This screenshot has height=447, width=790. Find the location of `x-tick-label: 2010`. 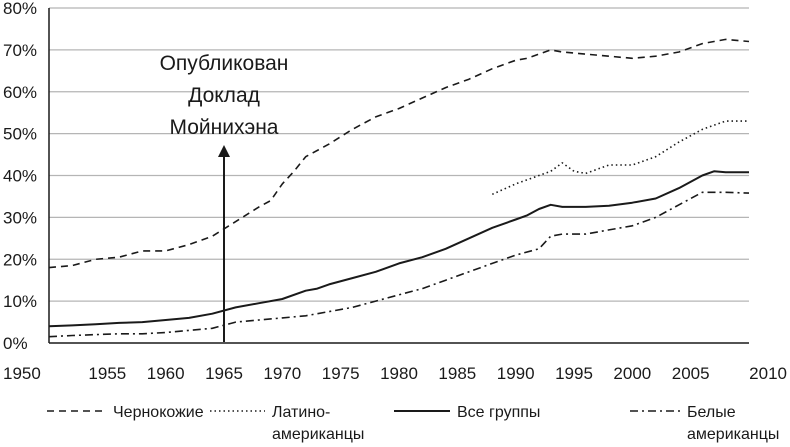

x-tick-label: 2010 is located at coordinates (768, 373).